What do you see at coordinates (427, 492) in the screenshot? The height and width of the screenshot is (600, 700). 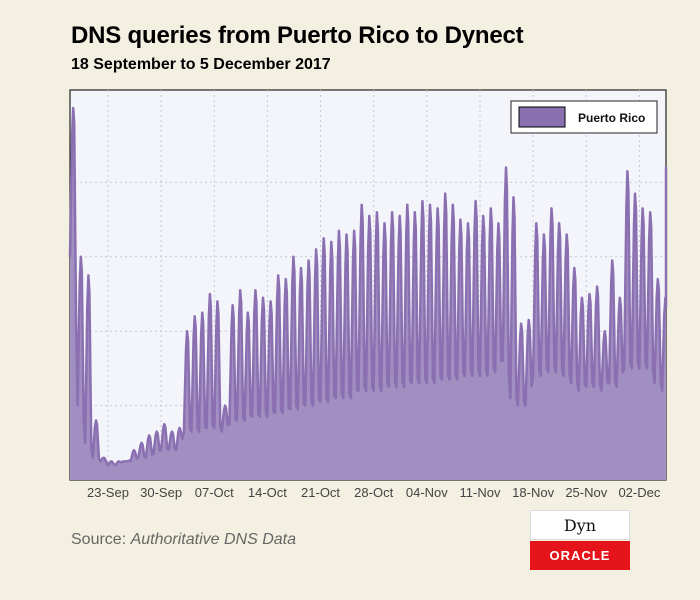 I see `x-tick-label: 04-Nov` at bounding box center [427, 492].